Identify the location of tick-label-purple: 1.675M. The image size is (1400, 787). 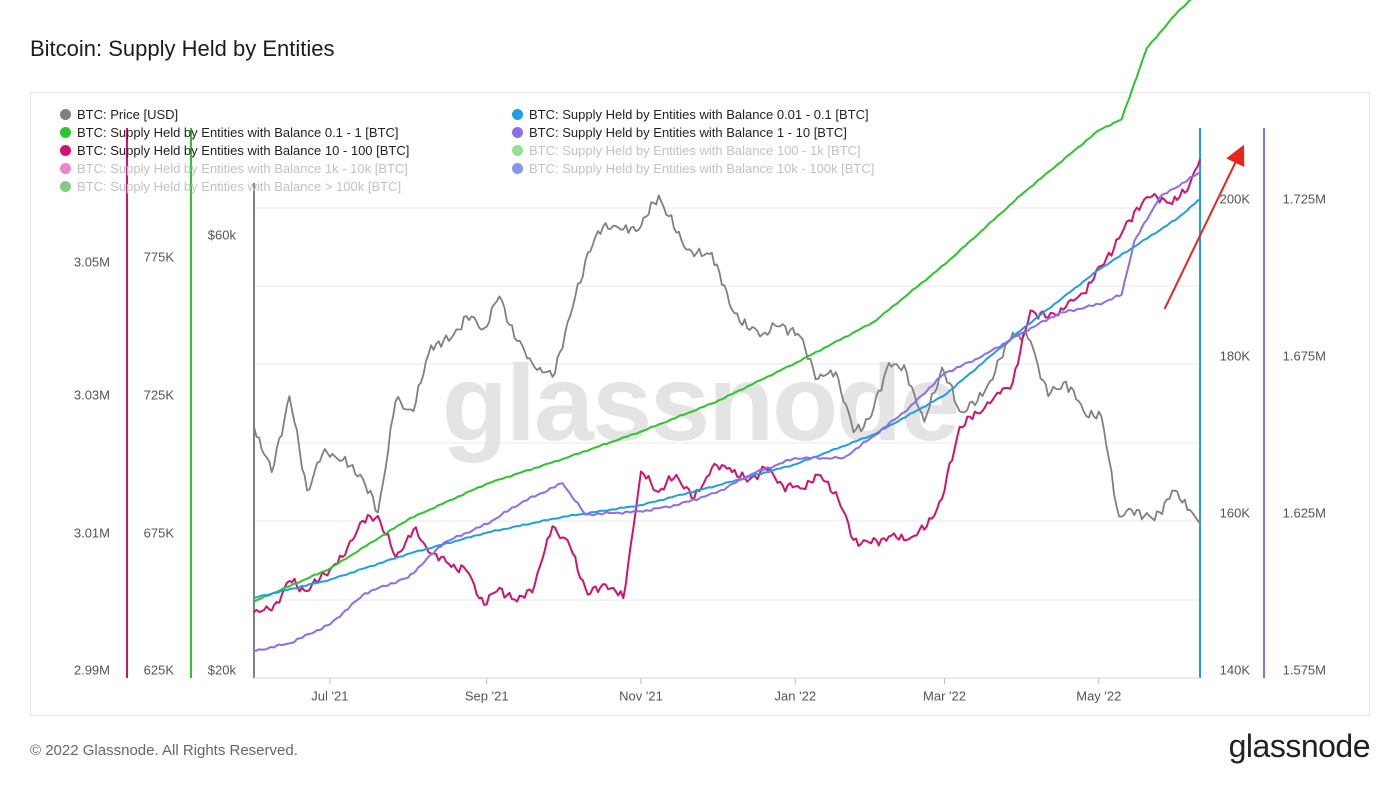
(1304, 355).